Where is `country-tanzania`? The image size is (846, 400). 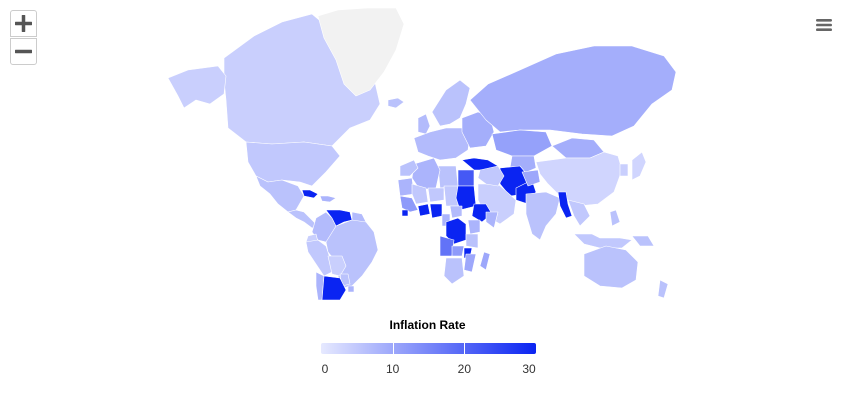 country-tanzania is located at coordinates (472, 241).